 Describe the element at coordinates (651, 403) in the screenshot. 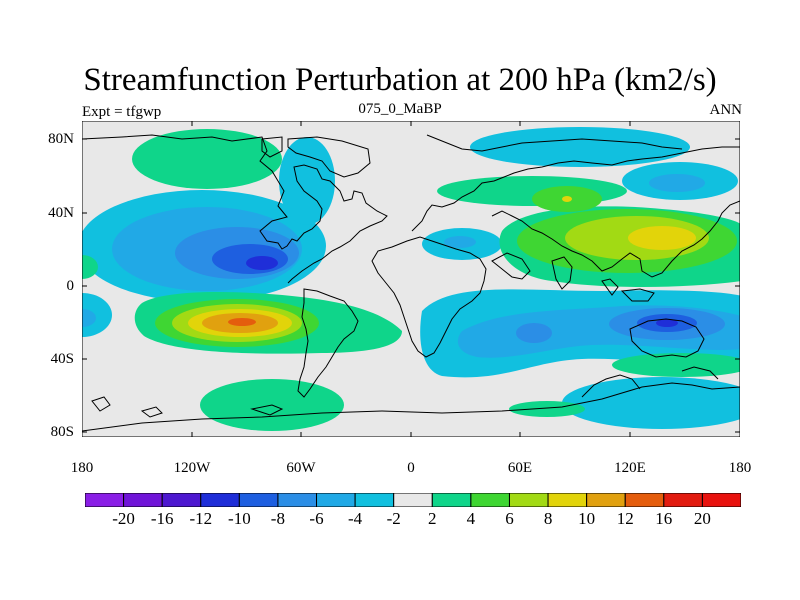

I see `contour-negative-antarctic` at that location.